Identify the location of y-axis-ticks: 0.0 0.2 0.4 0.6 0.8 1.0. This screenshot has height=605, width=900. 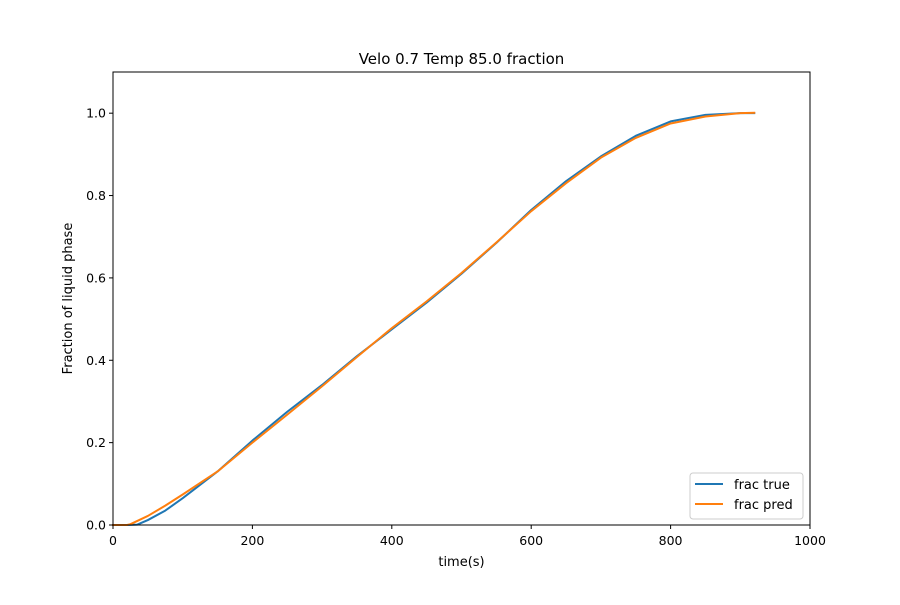
(99, 319).